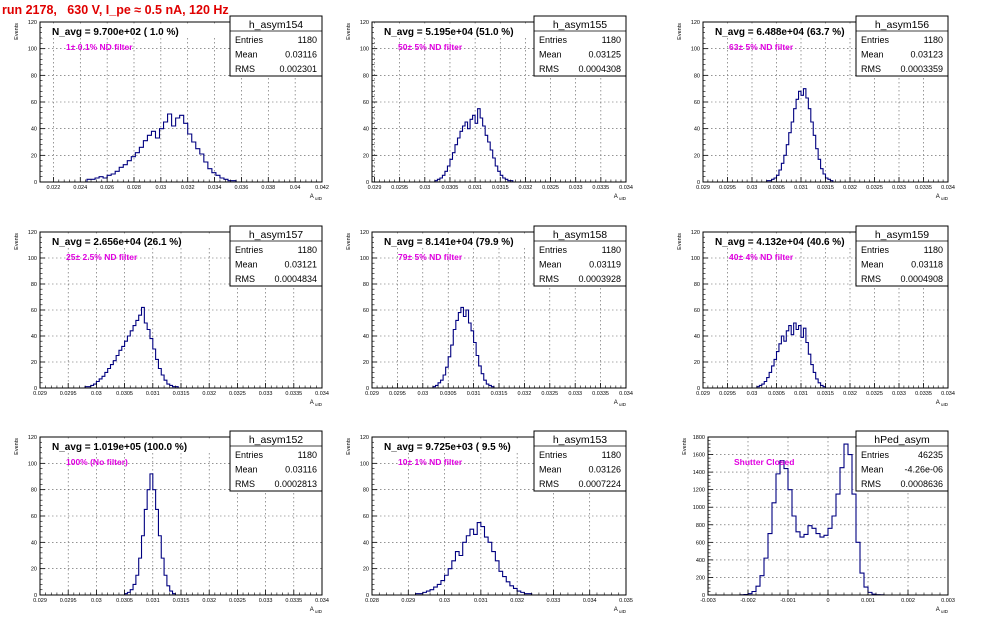 This screenshot has width=996, height=622. What do you see at coordinates (761, 47) in the screenshot?
I see `filter-note: 63± 5% ND filter` at bounding box center [761, 47].